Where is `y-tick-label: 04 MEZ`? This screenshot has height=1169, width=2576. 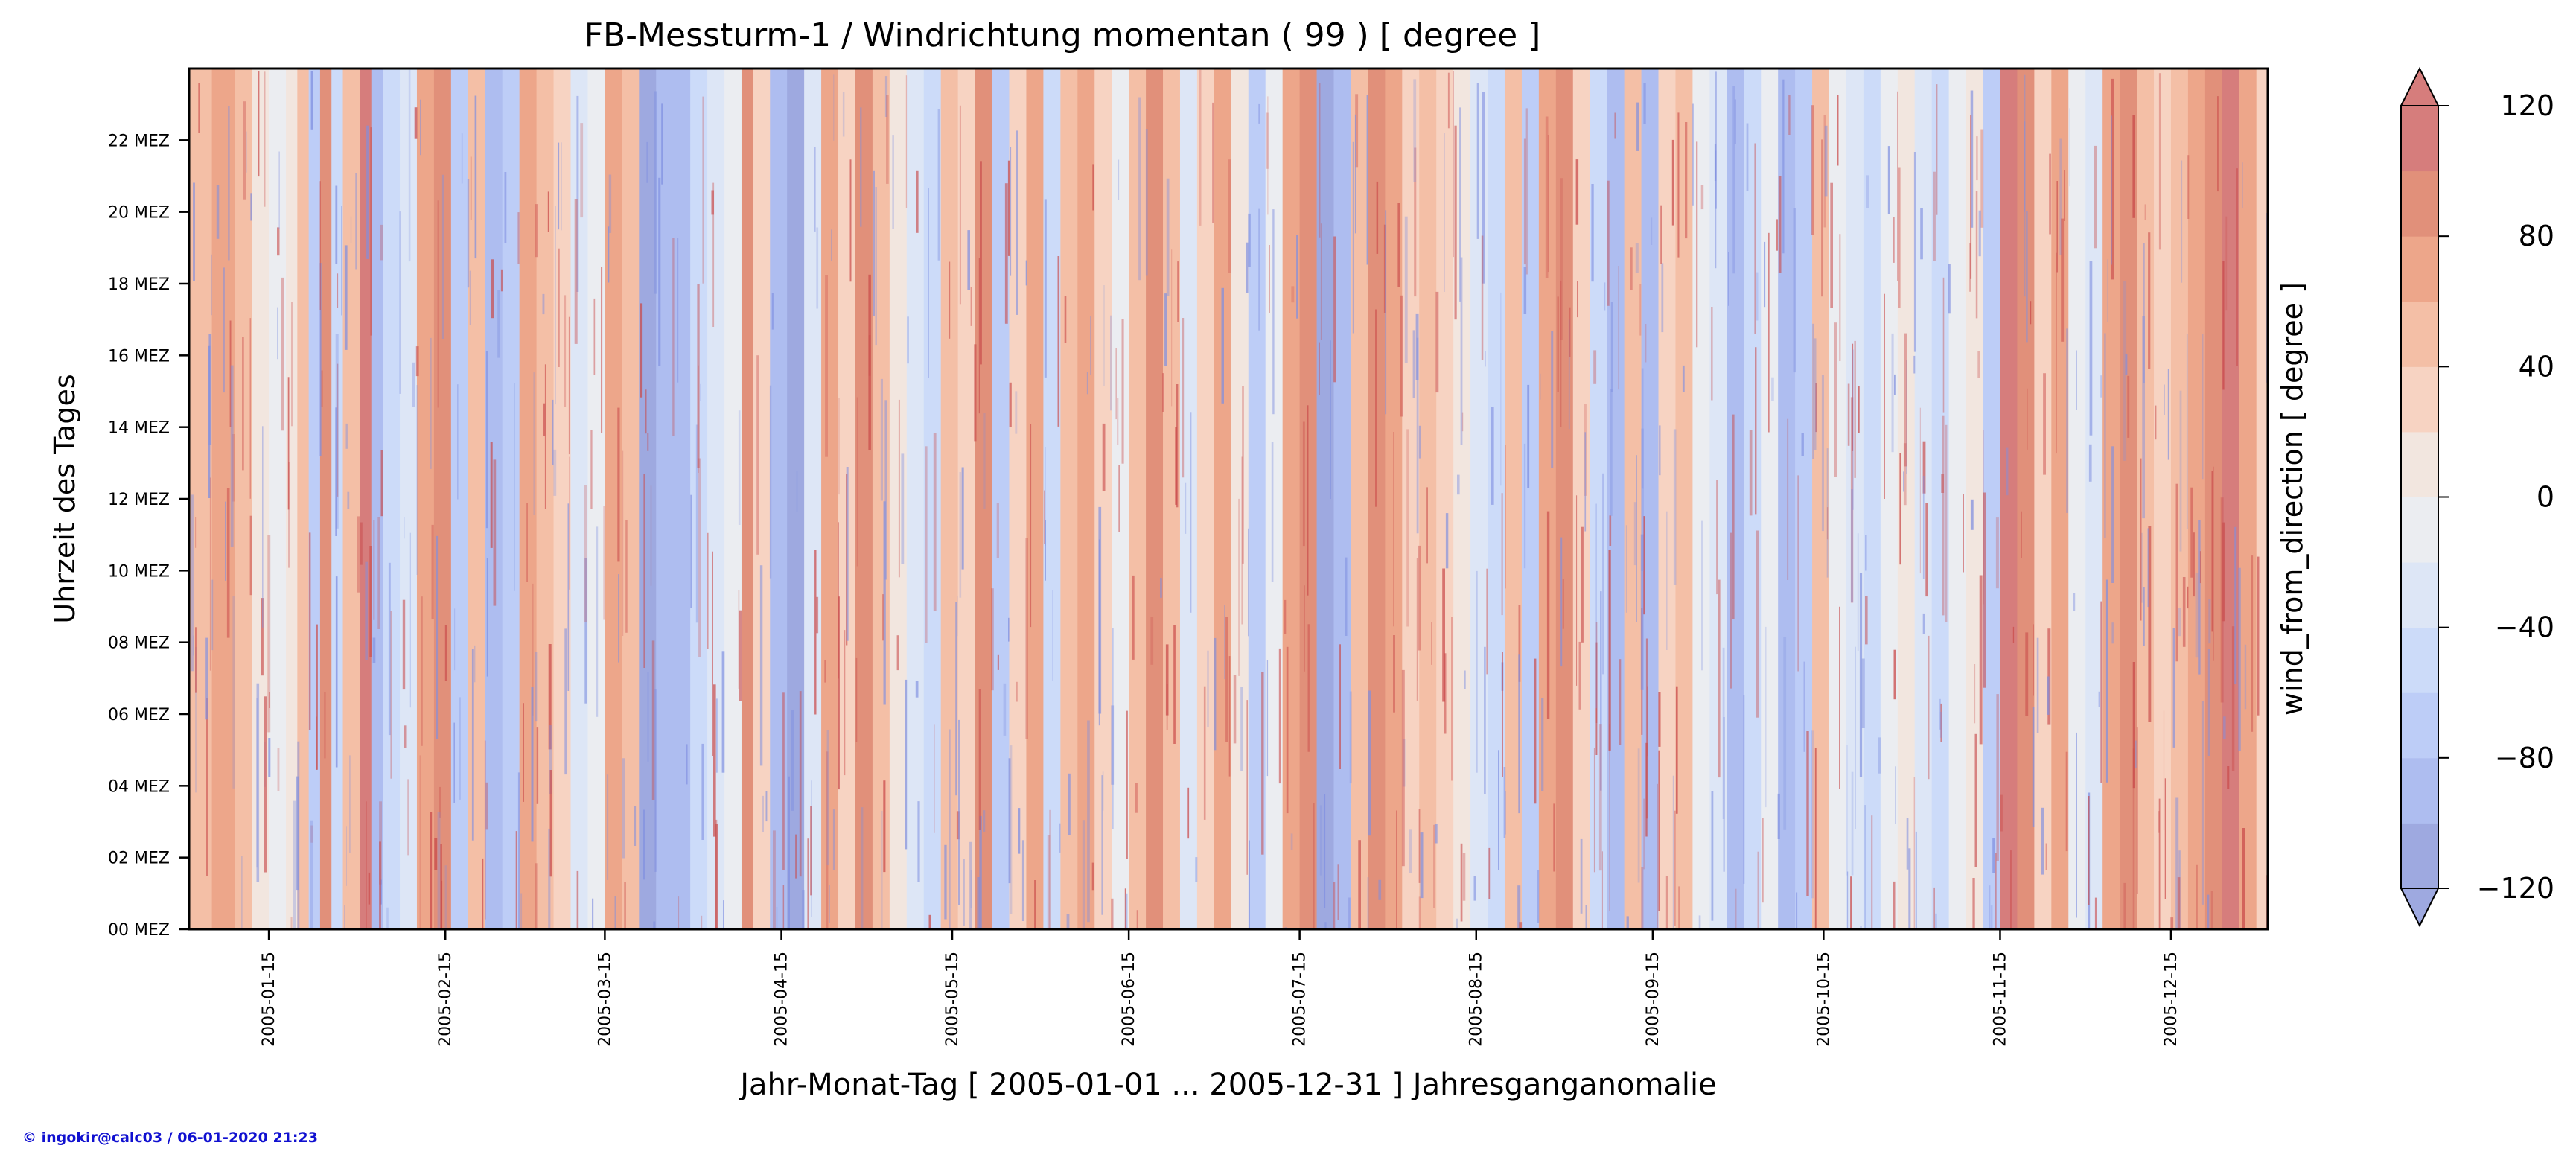
y-tick-label: 04 MEZ is located at coordinates (139, 787).